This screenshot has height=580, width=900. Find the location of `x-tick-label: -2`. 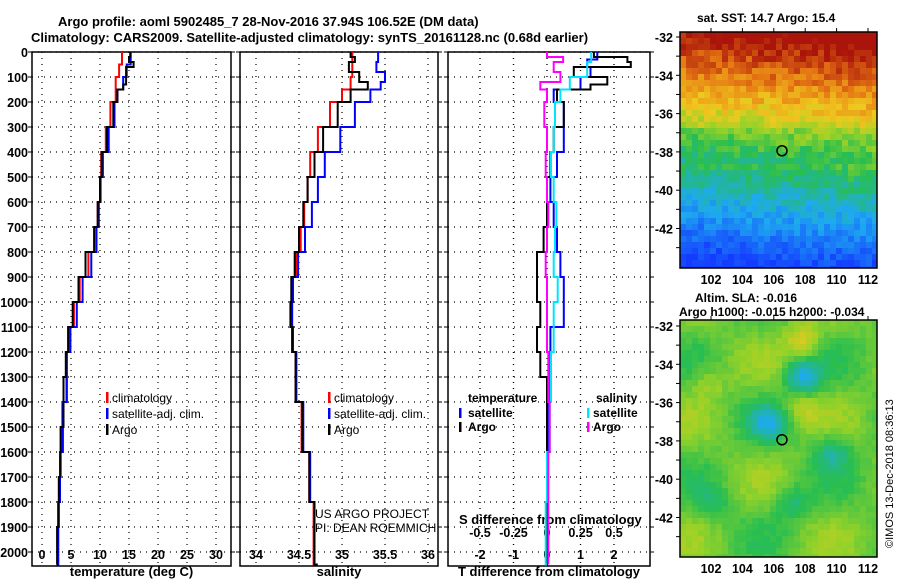

x-tick-label: -2 is located at coordinates (479, 555).